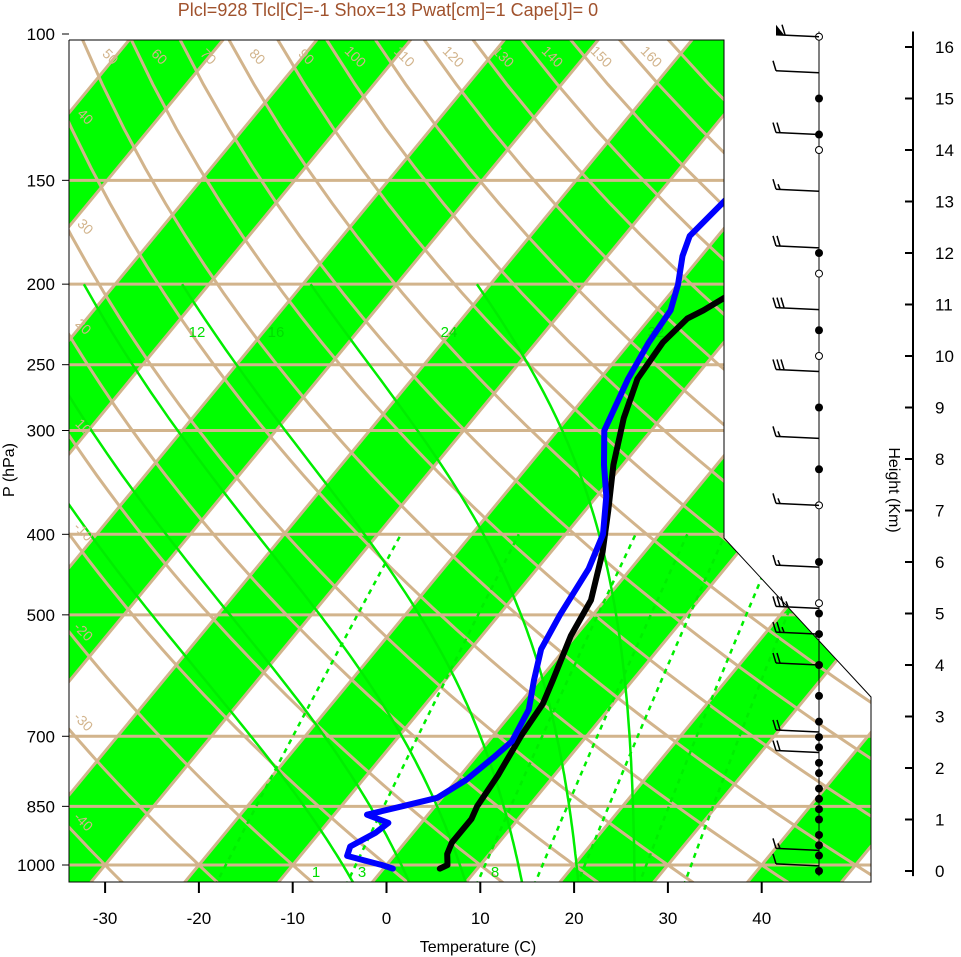 The width and height of the screenshot is (961, 957). Describe the element at coordinates (939, 408) in the screenshot. I see `height-tick-label: 9` at that location.